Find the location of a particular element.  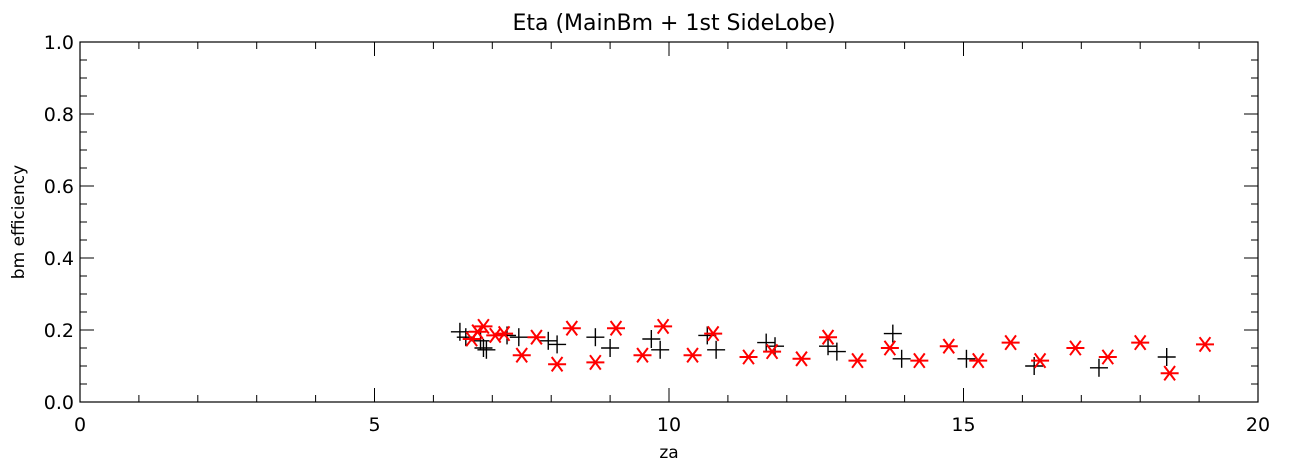

x-axis-label: za is located at coordinates (668, 453).